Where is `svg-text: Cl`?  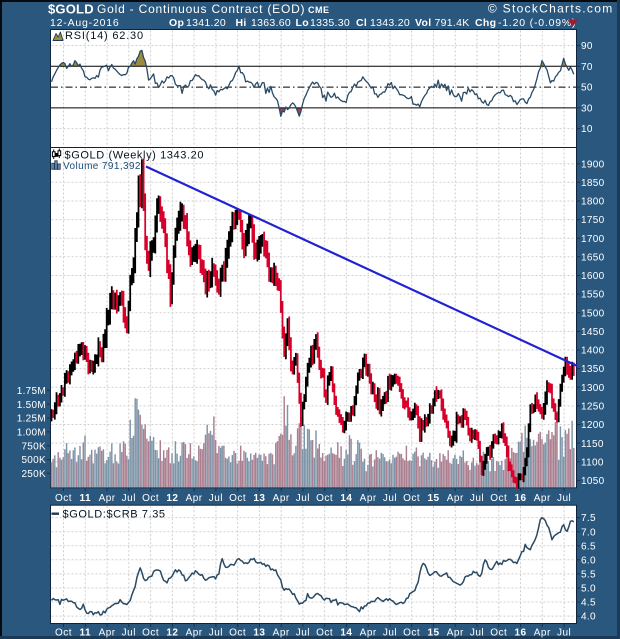 svg-text: Cl is located at coordinates (361, 23).